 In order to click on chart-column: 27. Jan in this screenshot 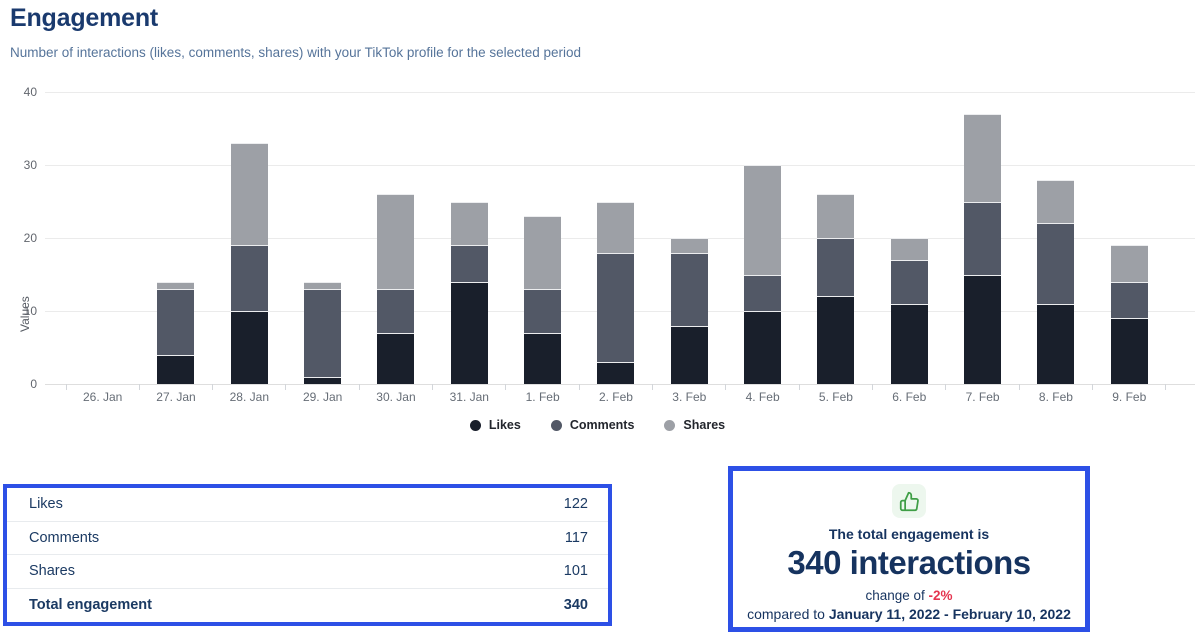, I will do `click(176, 248)`.